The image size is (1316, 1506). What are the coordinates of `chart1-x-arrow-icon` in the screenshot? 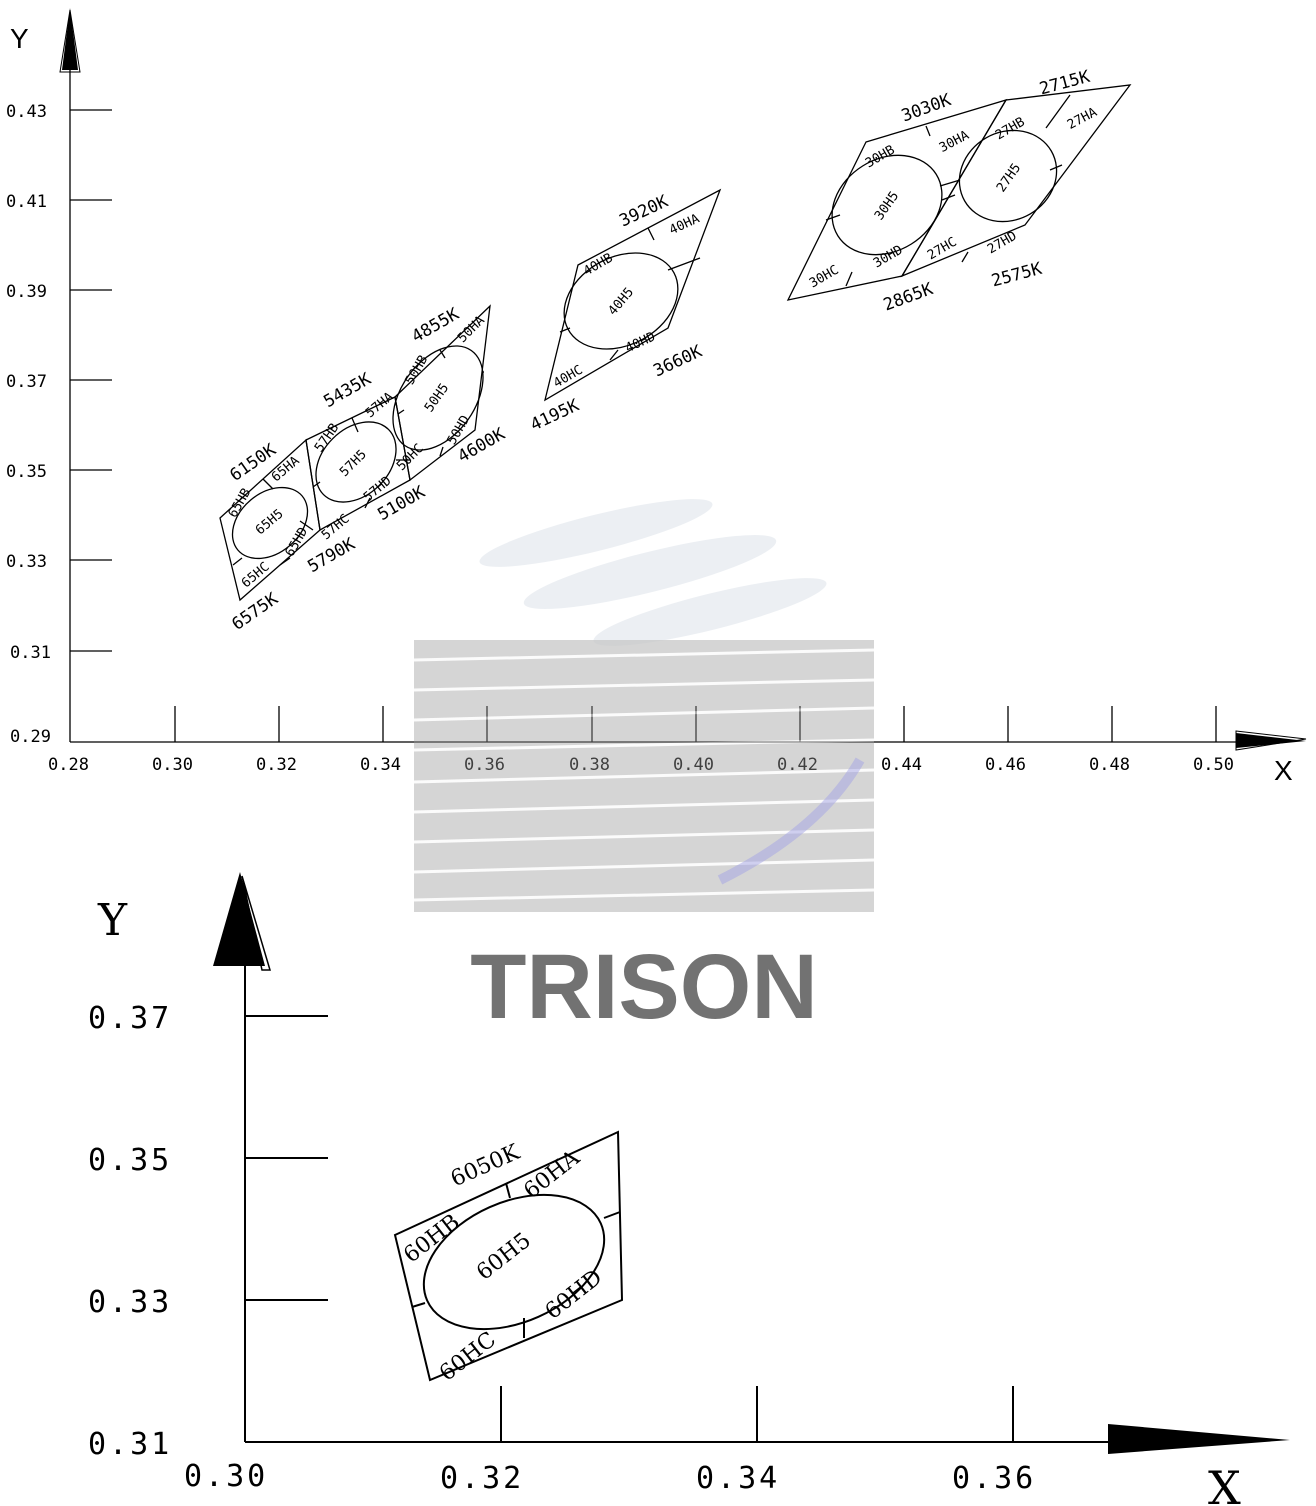 It's located at (1271, 740).